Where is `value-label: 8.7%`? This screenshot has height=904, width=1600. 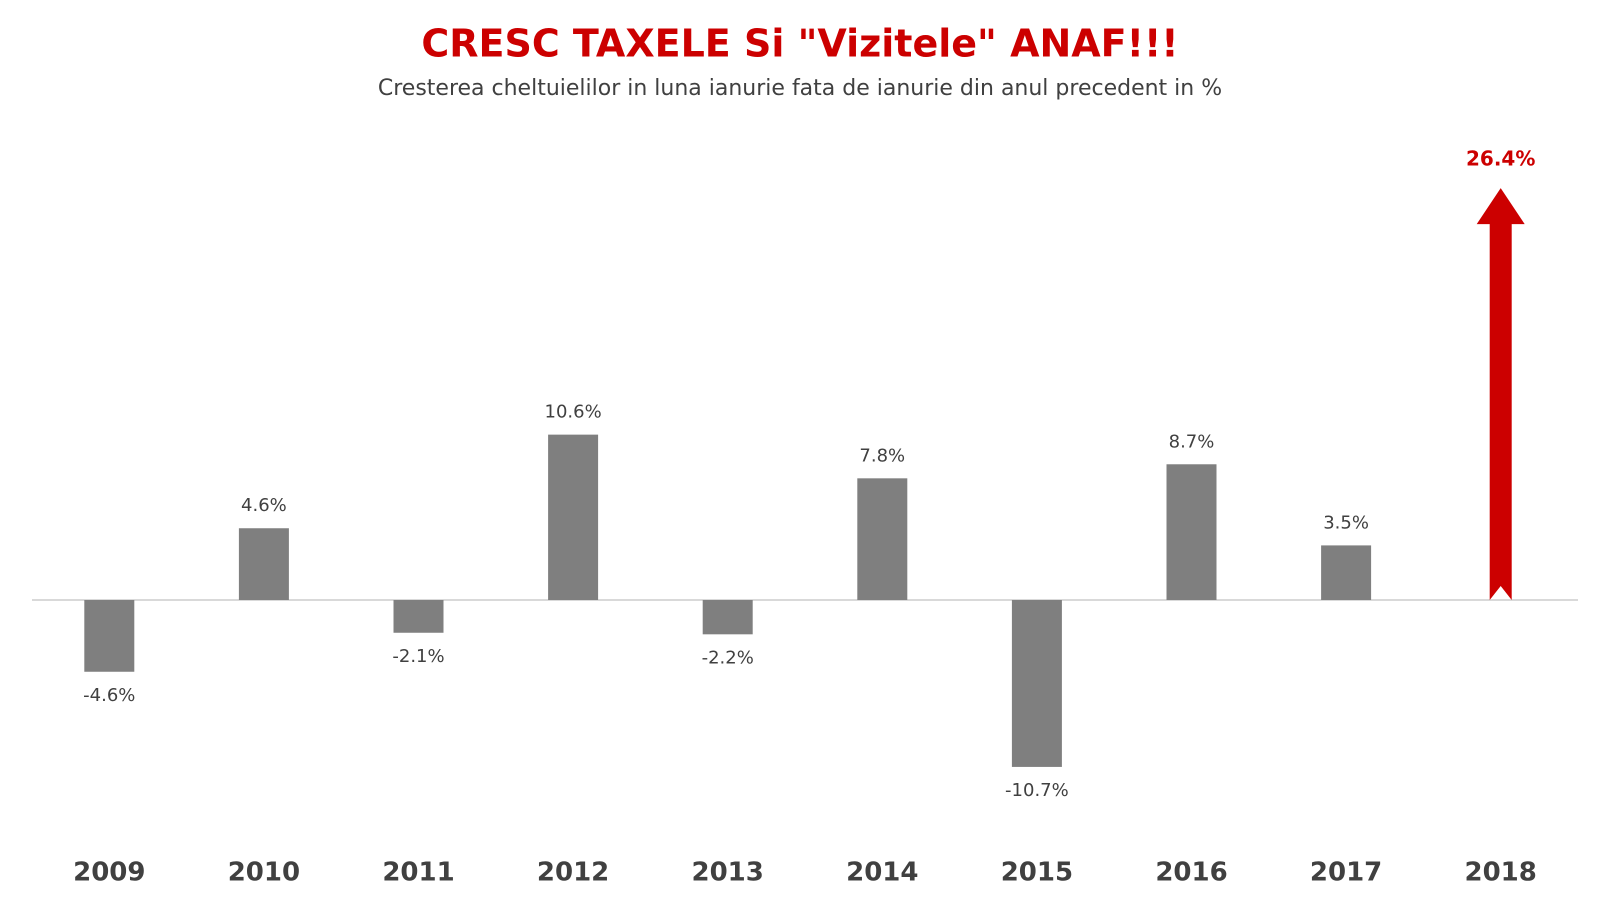
value-label: 8.7% is located at coordinates (1192, 441).